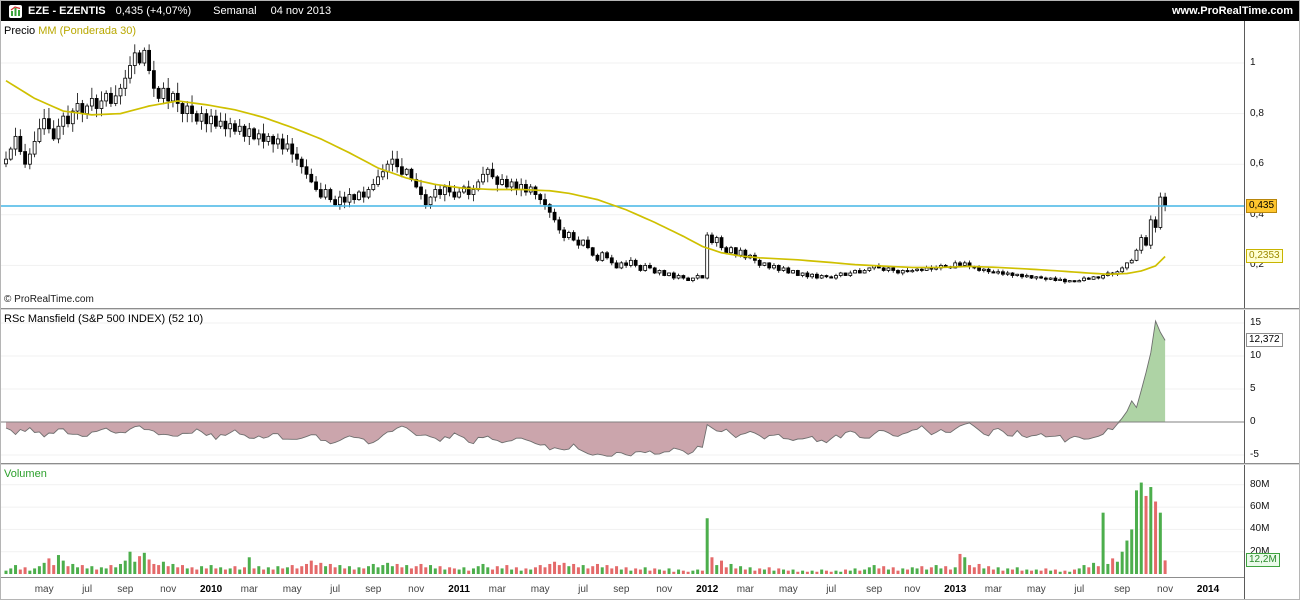 This screenshot has height=600, width=1300. Describe the element at coordinates (1232, 11) in the screenshot. I see `prorealtime-url: www.ProRealTime.com` at that location.